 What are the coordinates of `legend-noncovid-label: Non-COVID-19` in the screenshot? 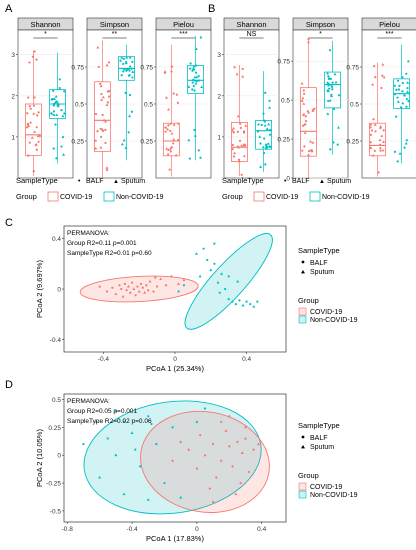 It's located at (346, 197).